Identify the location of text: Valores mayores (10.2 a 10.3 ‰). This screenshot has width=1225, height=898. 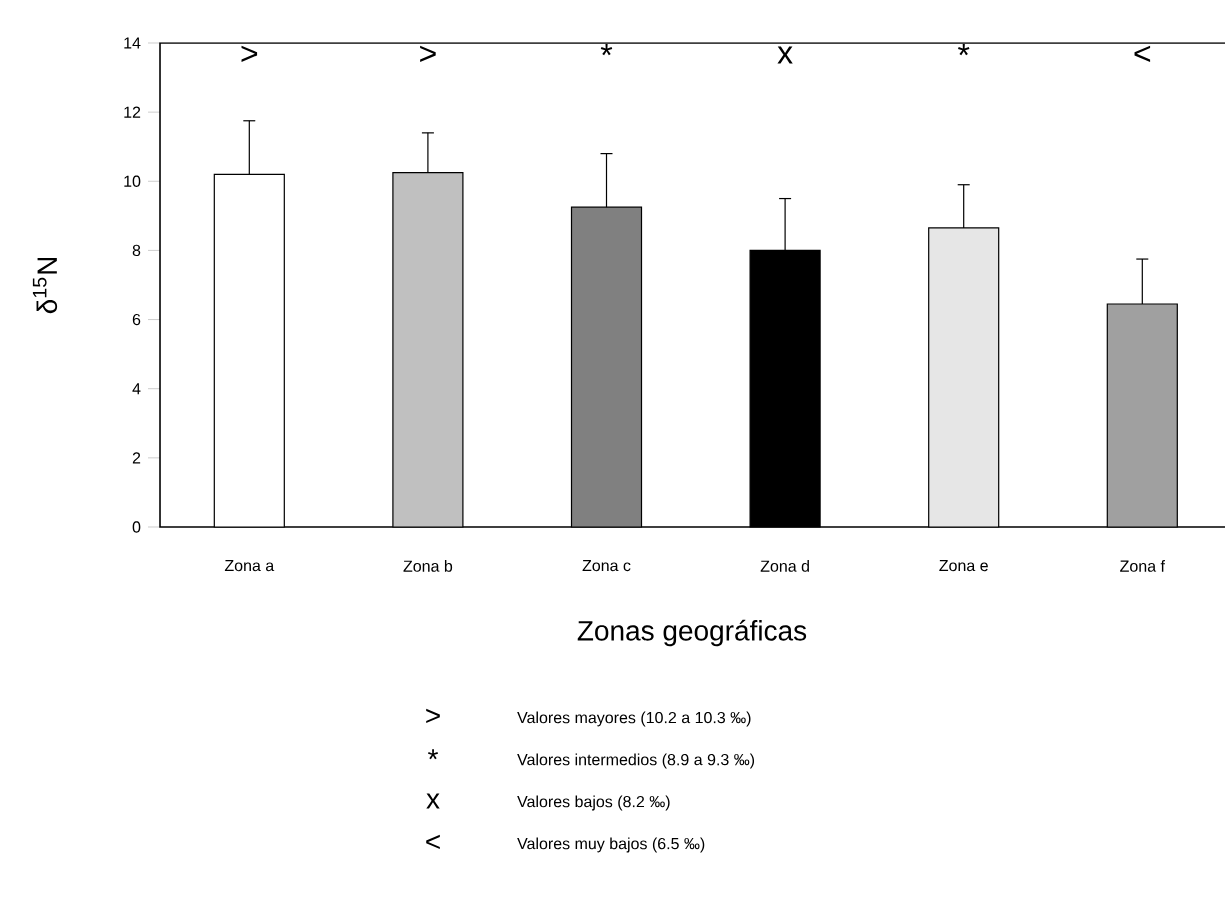
(634, 719).